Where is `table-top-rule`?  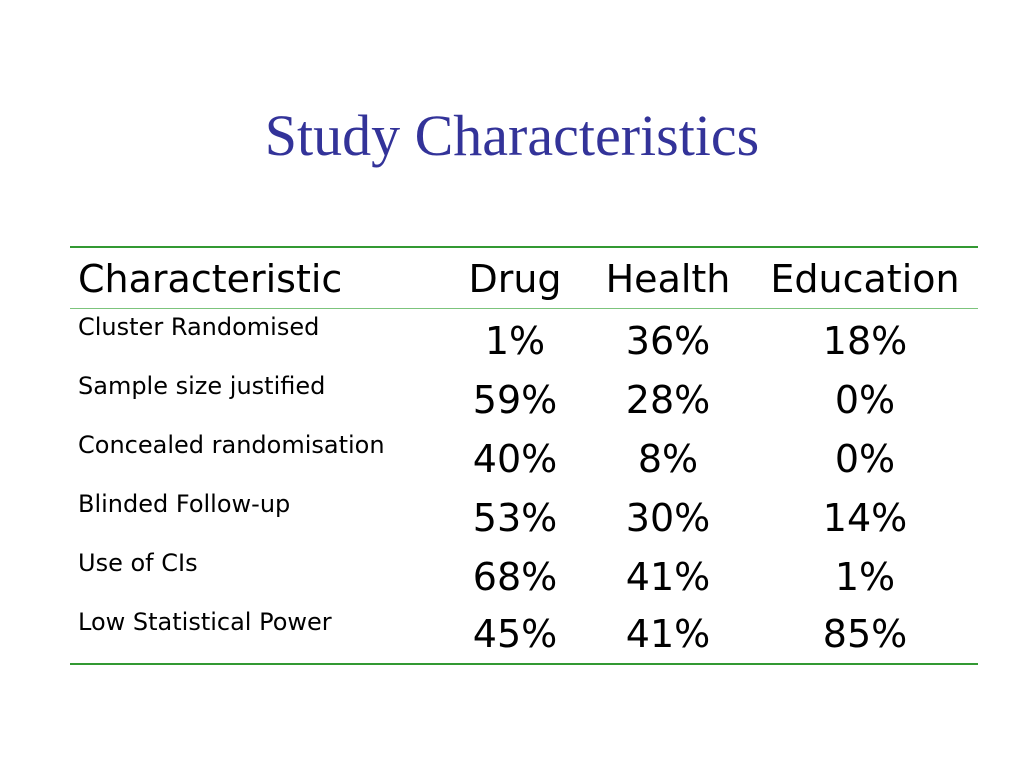 table-top-rule is located at coordinates (524, 247).